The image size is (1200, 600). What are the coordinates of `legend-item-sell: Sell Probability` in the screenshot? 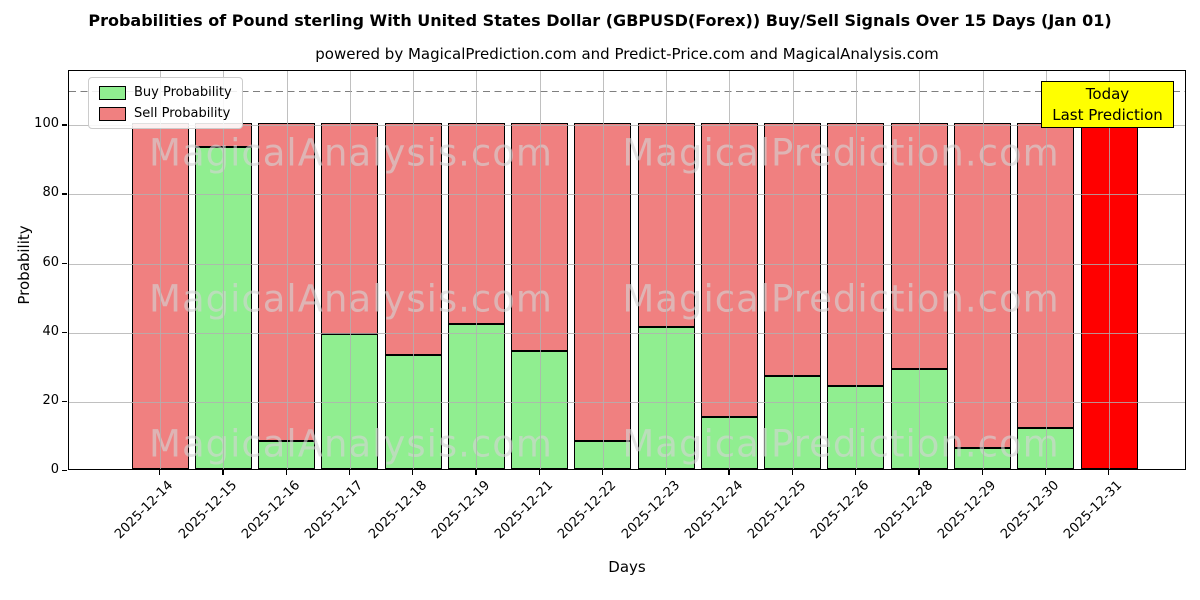 It's located at (165, 113).